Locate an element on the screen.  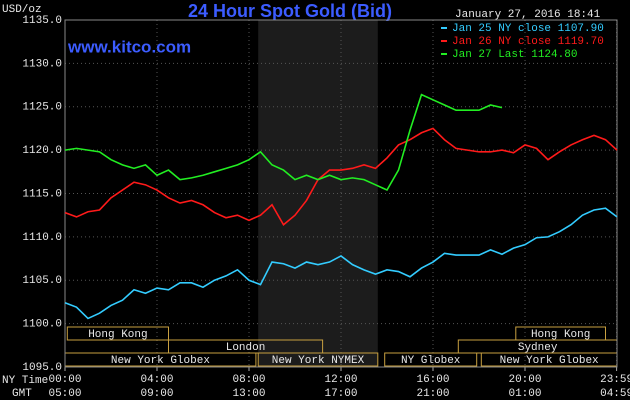
x2-tick-label: 17:00 is located at coordinates (340, 394).